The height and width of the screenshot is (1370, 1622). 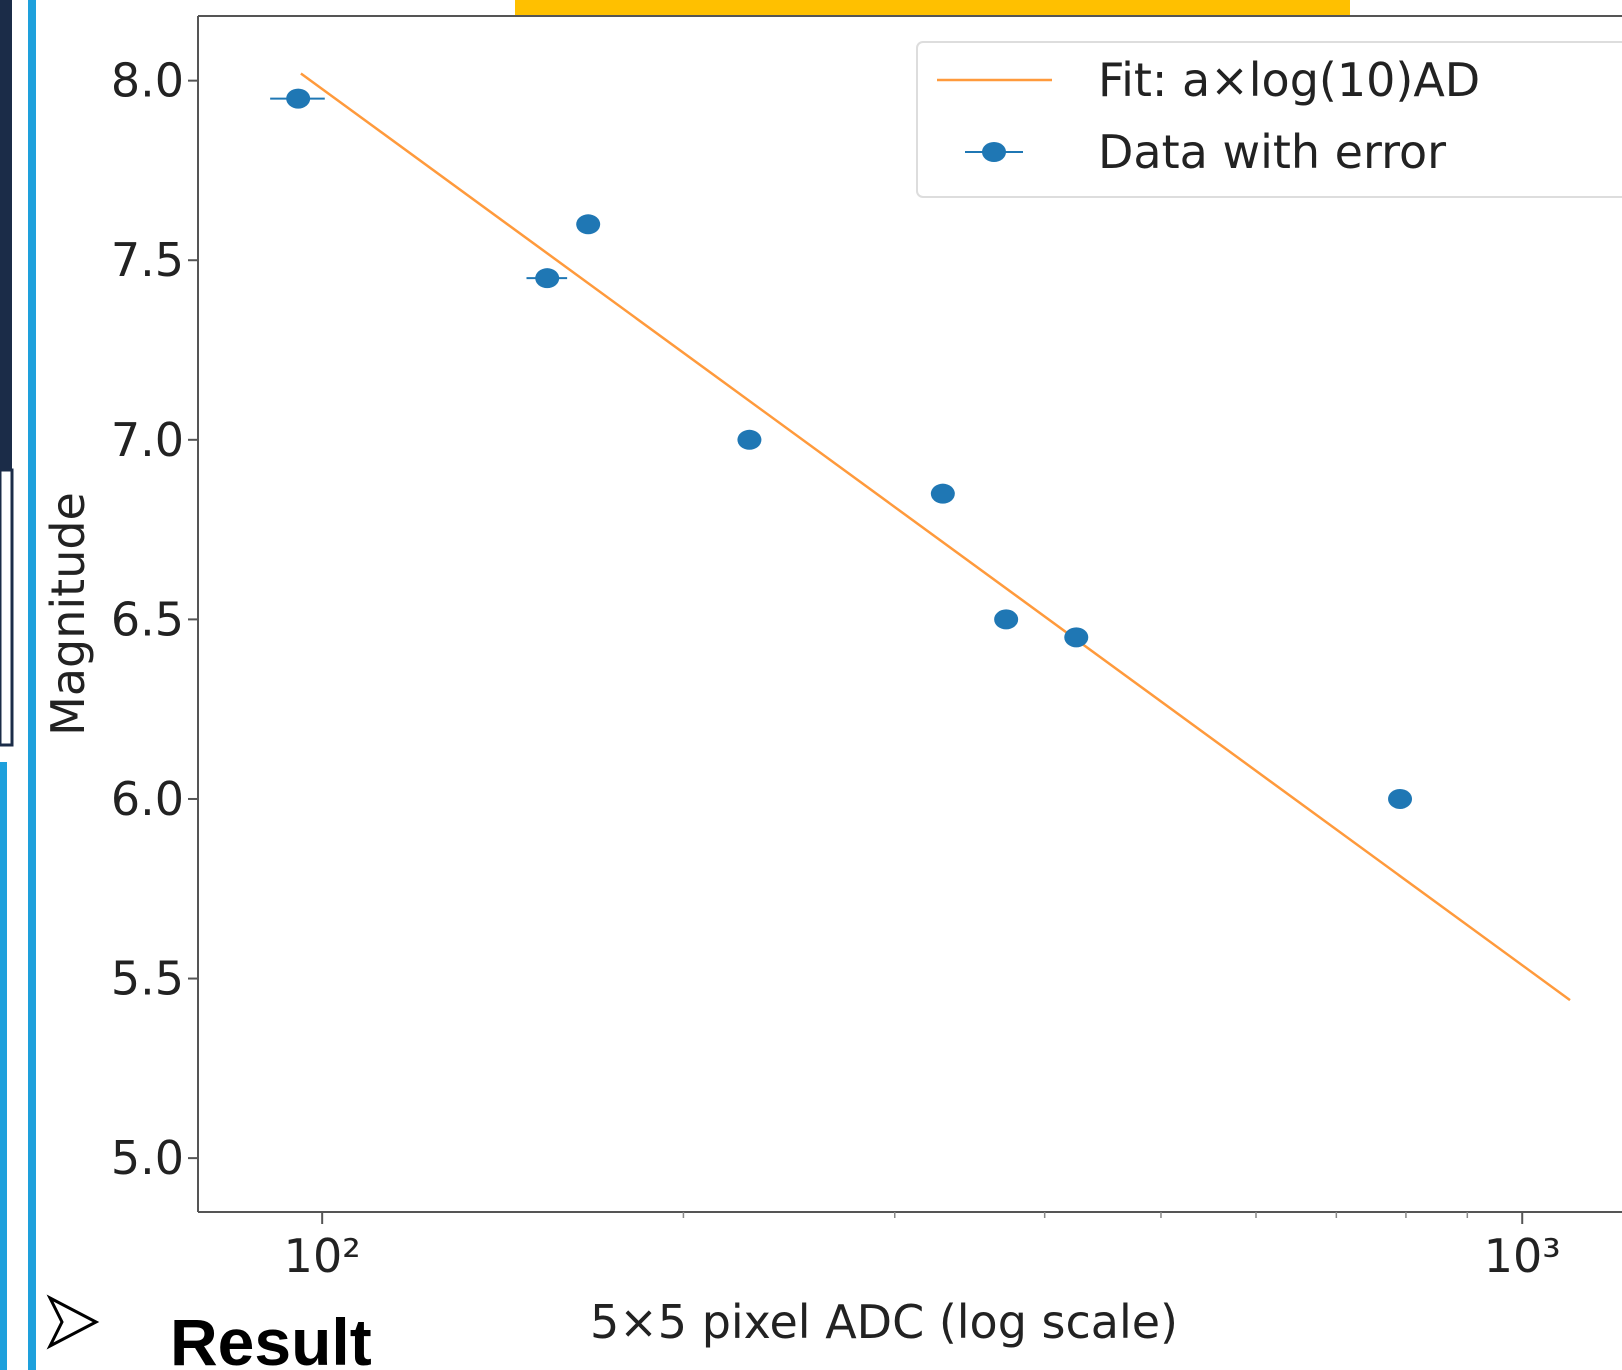 I want to click on legend-swatch, so click(x=994, y=152).